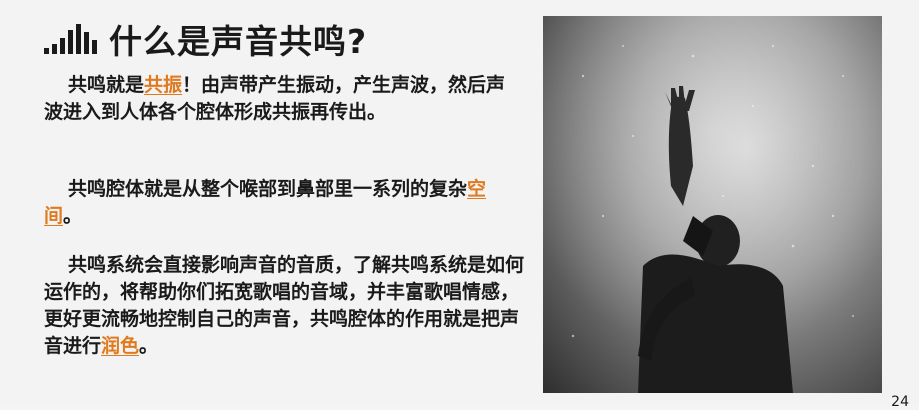 Image resolution: width=919 pixels, height=410 pixels. What do you see at coordinates (900, 402) in the screenshot?
I see `page-number: 24` at bounding box center [900, 402].